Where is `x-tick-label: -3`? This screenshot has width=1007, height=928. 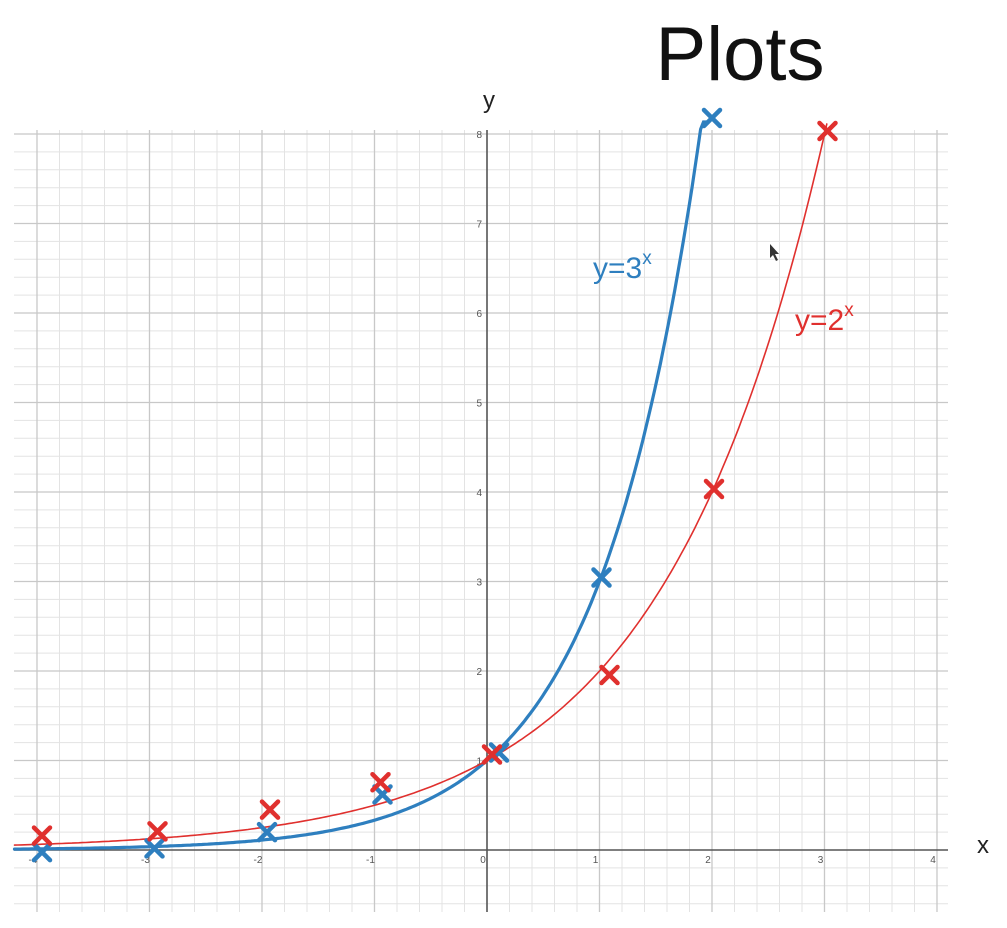 x-tick-label: -3 is located at coordinates (145, 860).